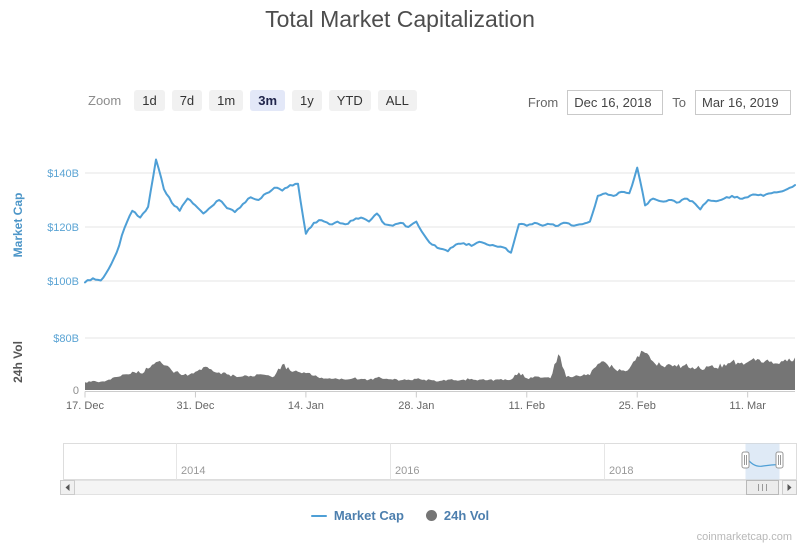  What do you see at coordinates (397, 100) in the screenshot?
I see `zoom-button-all: ALL` at bounding box center [397, 100].